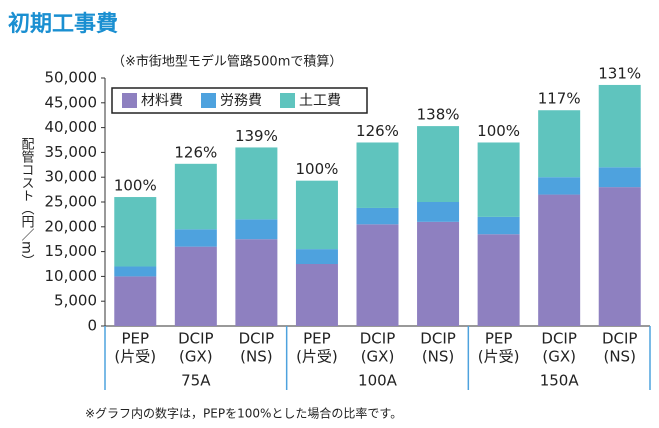  Describe the element at coordinates (320, 101) in the screenshot. I see `legend-label: 土工費` at that location.